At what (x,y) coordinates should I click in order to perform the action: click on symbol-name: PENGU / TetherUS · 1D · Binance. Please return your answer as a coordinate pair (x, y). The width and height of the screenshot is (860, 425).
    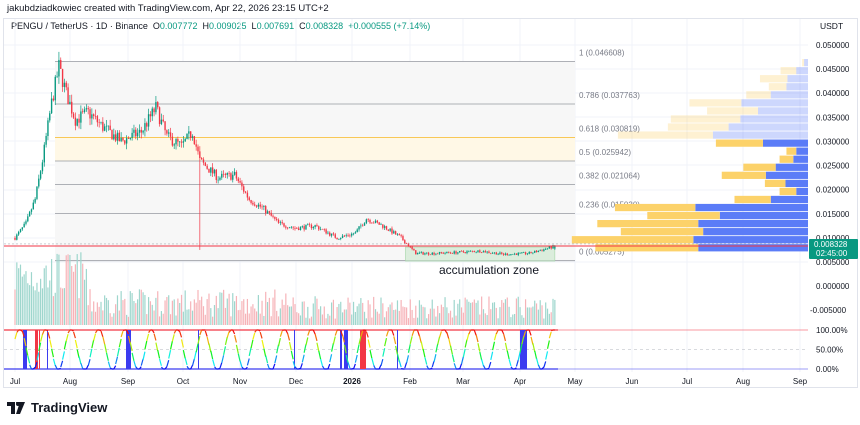
    Looking at the image, I should click on (79, 26).